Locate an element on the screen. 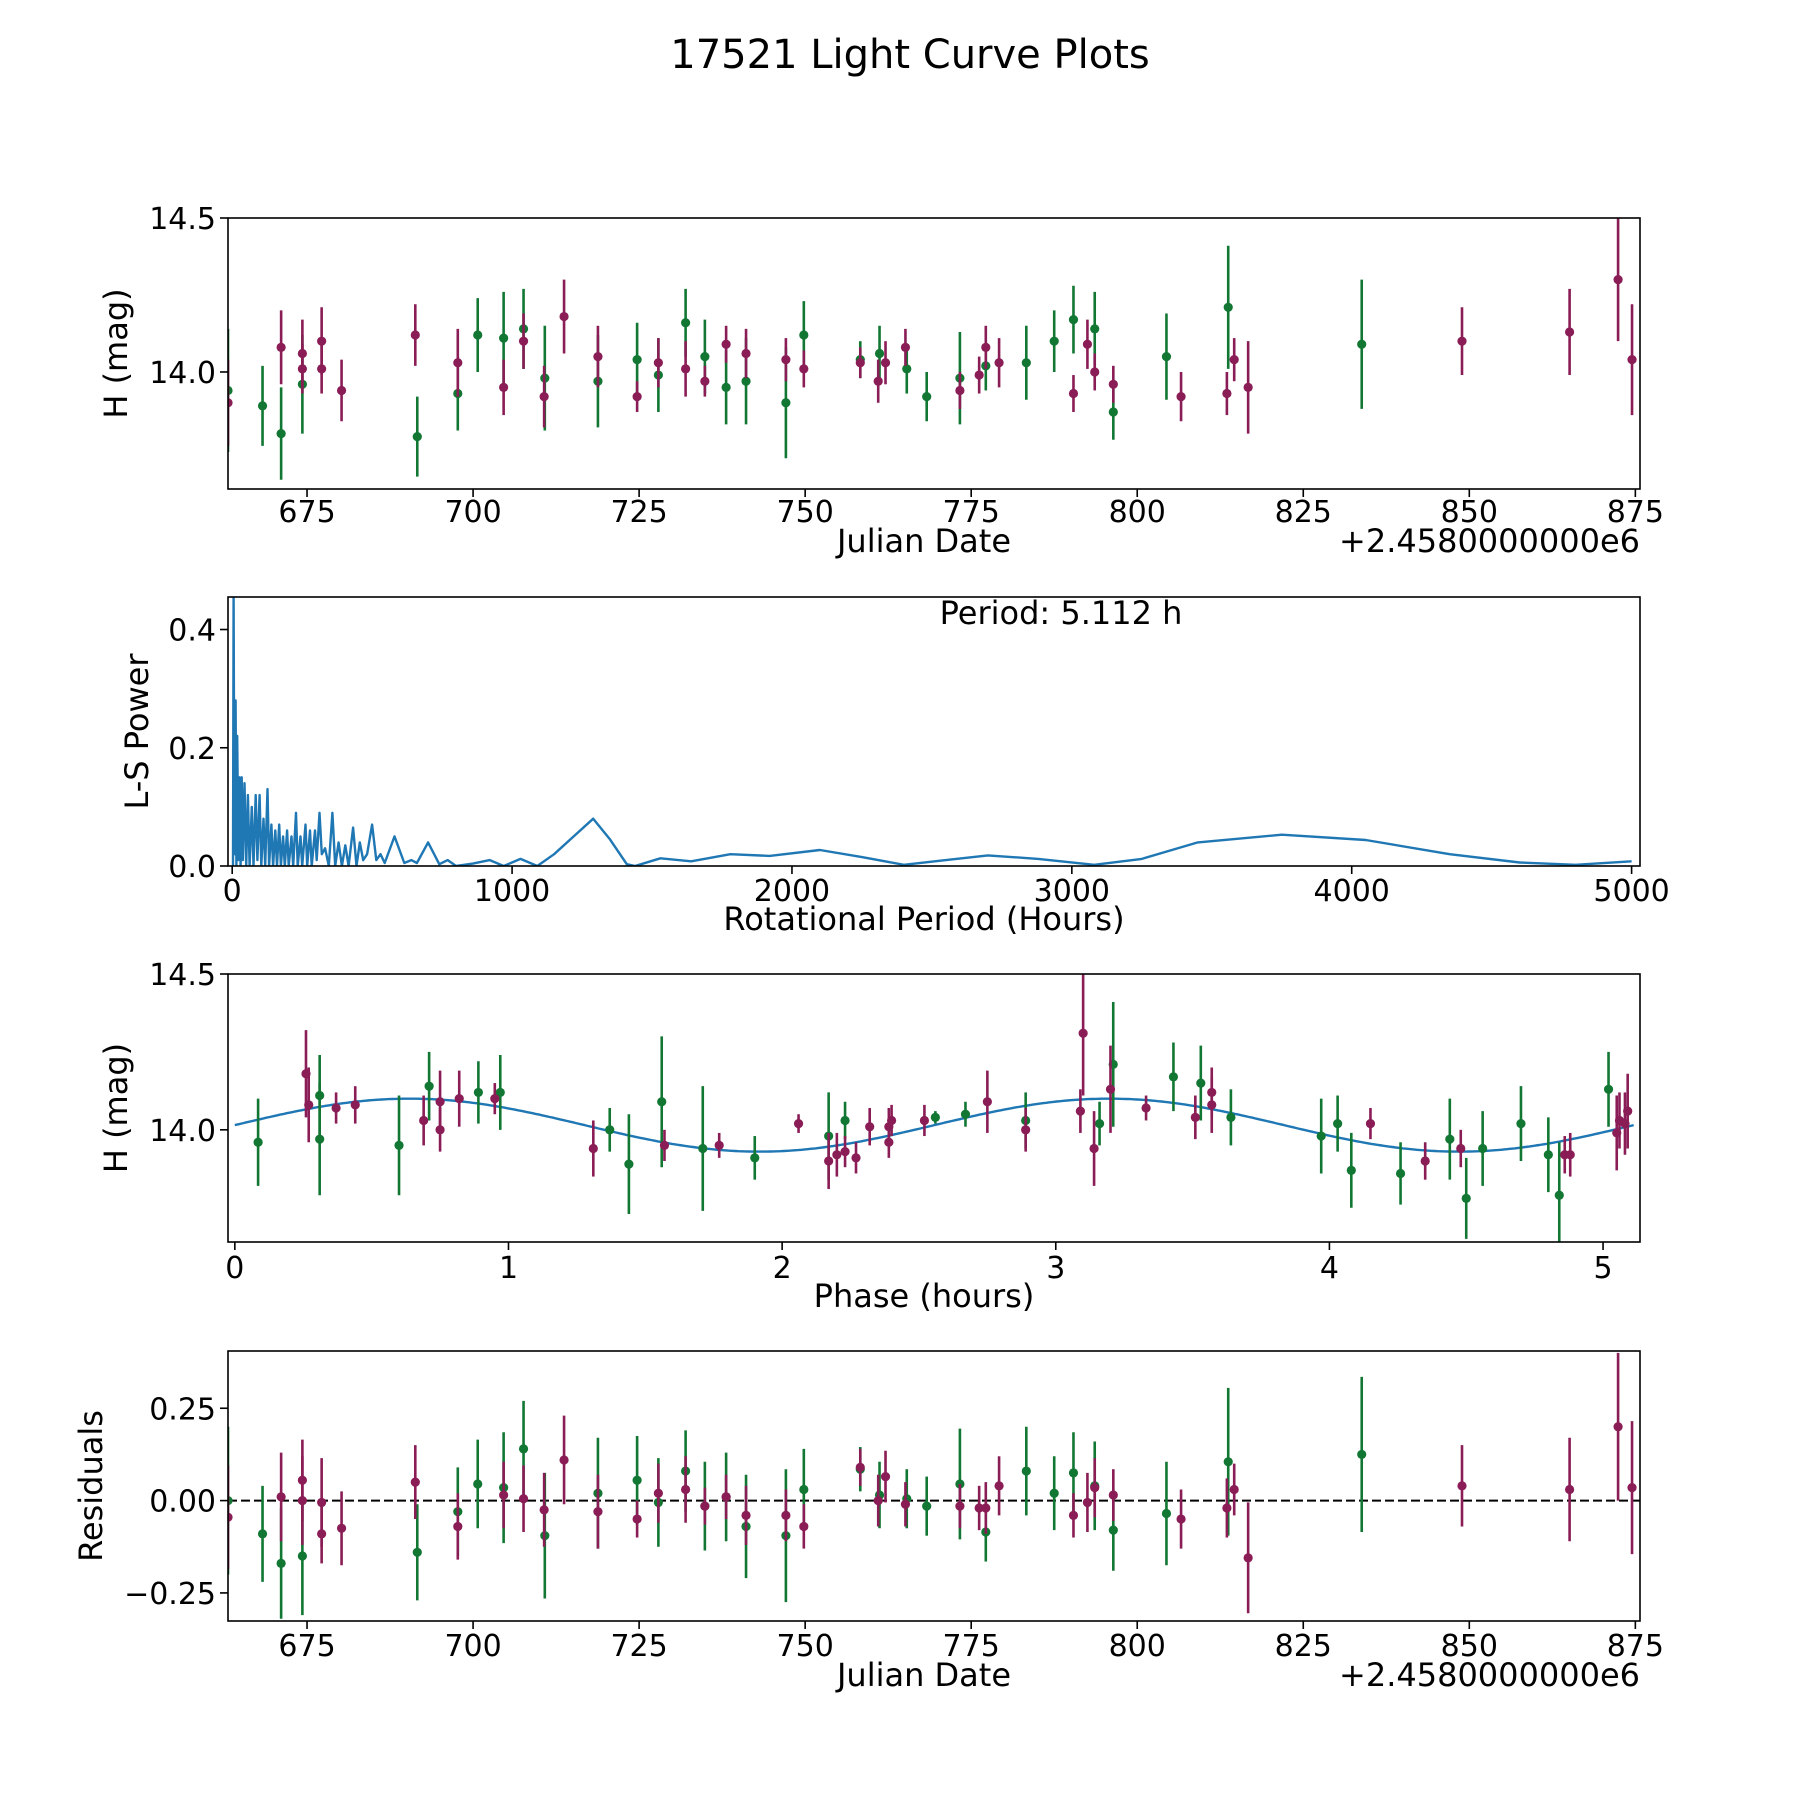 The height and width of the screenshot is (1800, 1800). x-tick-label: 675 is located at coordinates (306, 512).